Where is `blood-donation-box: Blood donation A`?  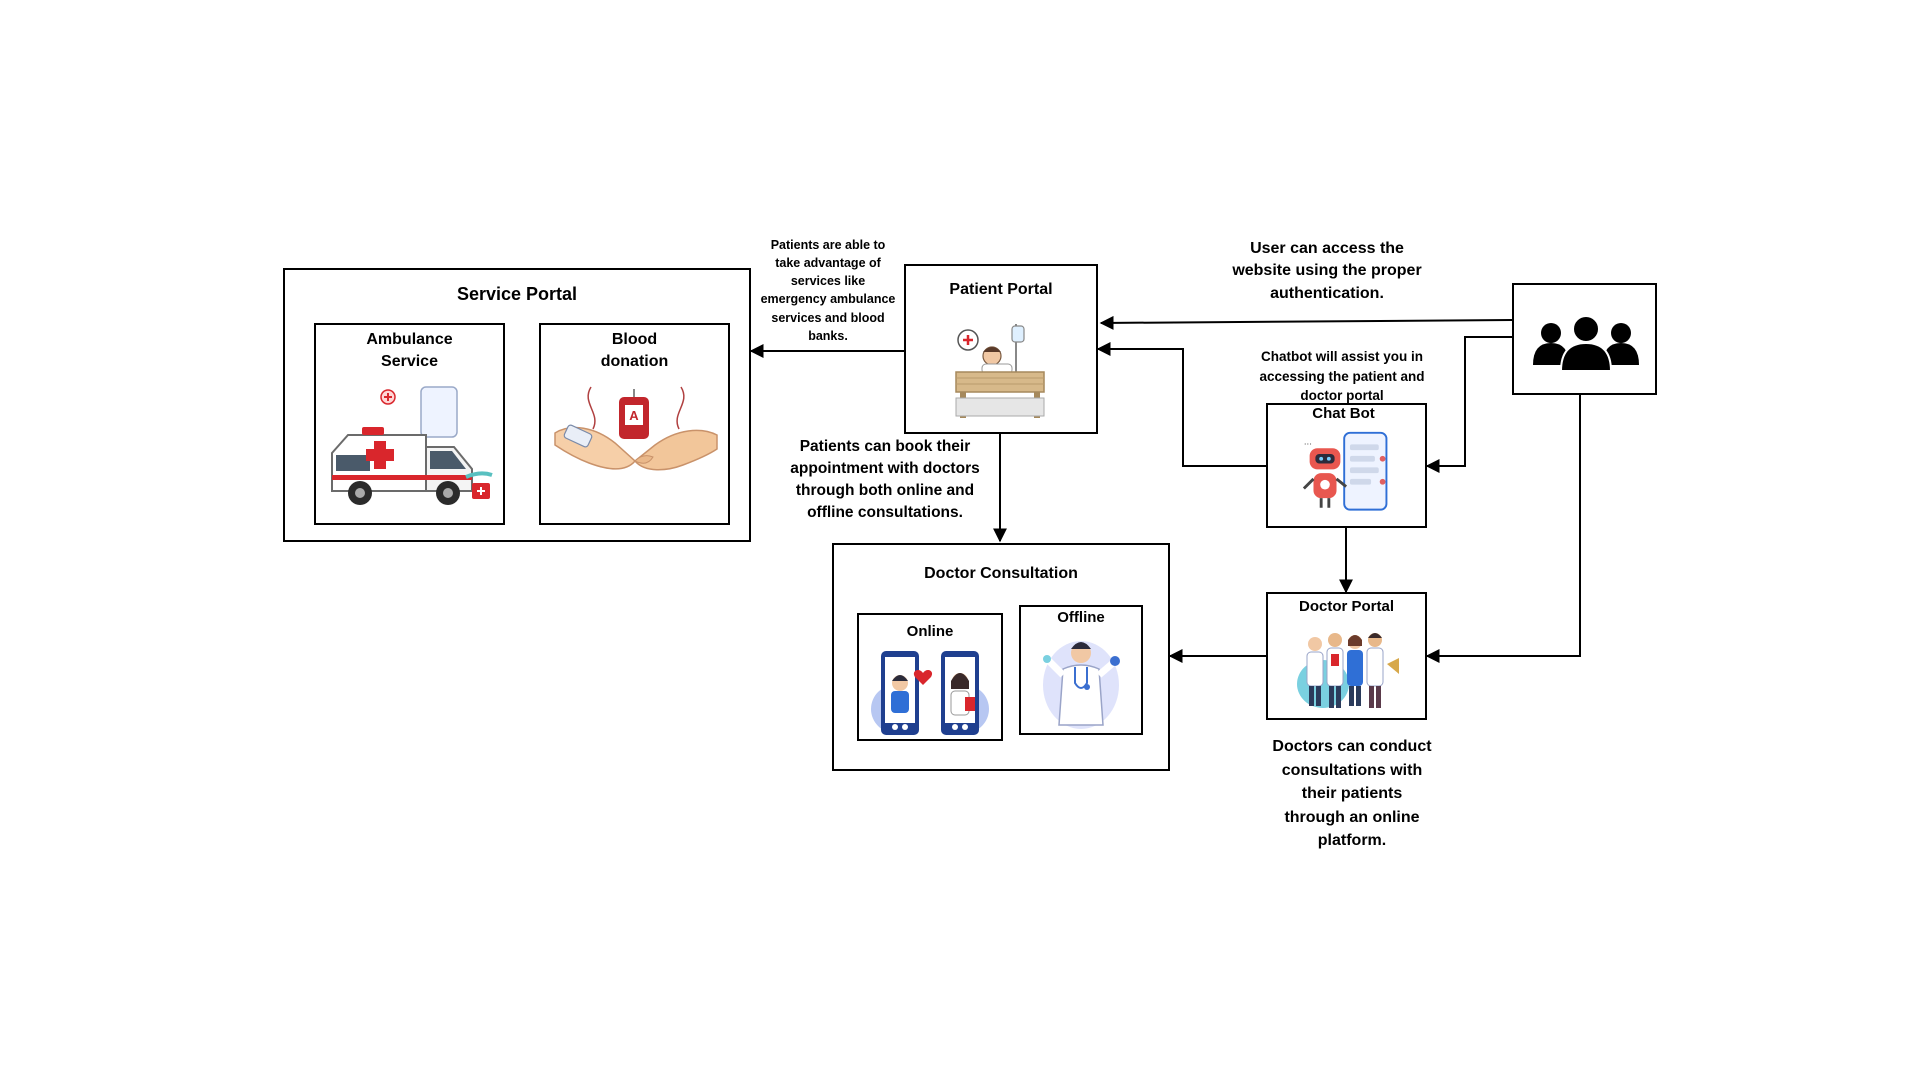 blood-donation-box: Blood donation A is located at coordinates (634, 424).